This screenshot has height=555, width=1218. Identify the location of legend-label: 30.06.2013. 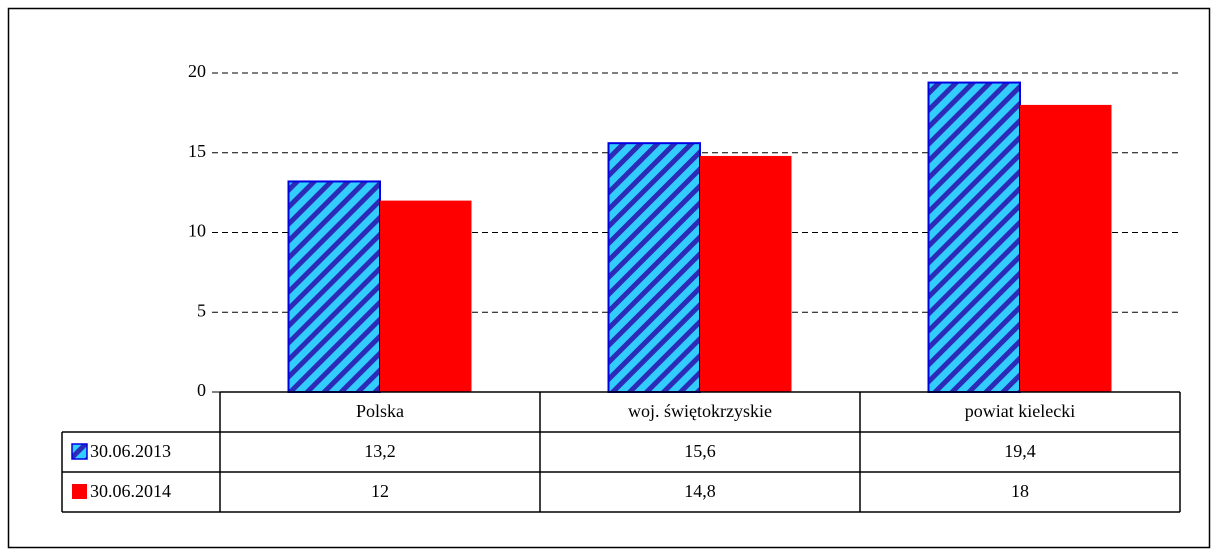
(130, 451).